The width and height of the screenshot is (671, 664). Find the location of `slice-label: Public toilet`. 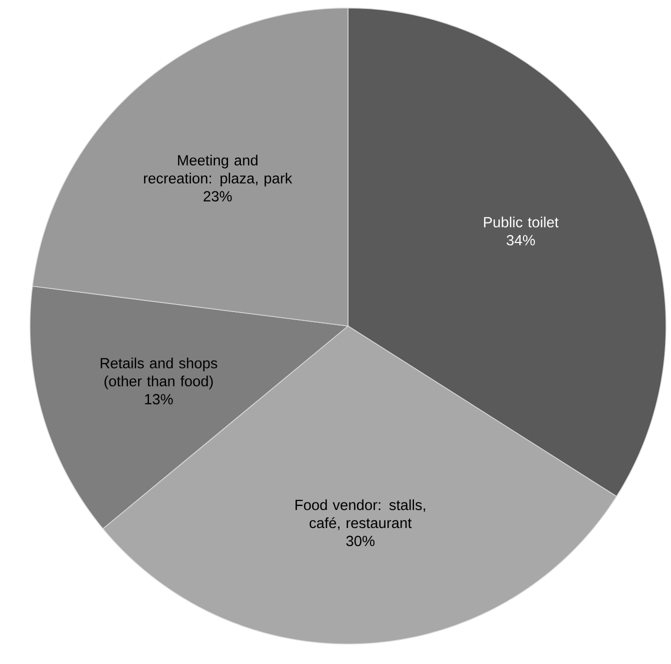

slice-label: Public toilet is located at coordinates (521, 222).